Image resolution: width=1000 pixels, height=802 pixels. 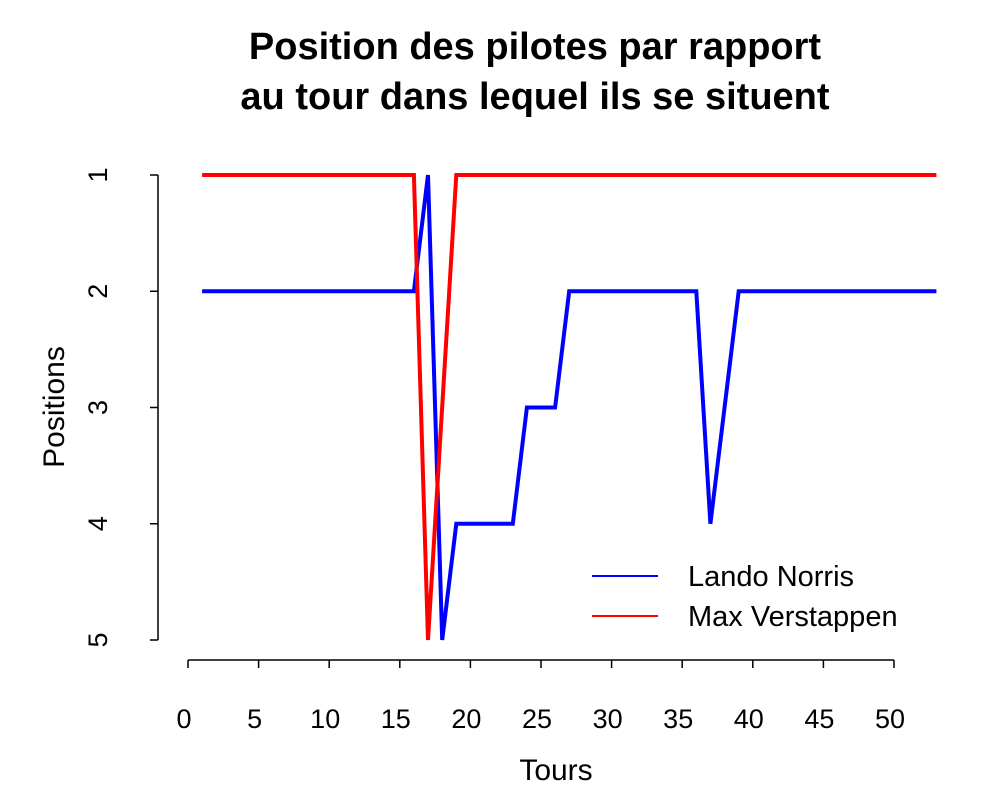 What do you see at coordinates (771, 577) in the screenshot?
I see `legend-label: Lando Norris` at bounding box center [771, 577].